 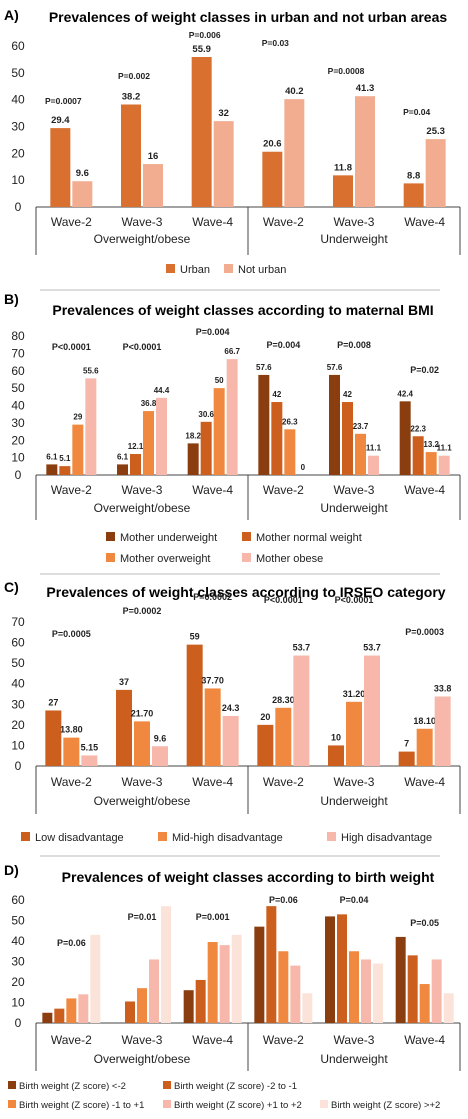 What do you see at coordinates (18, 725) in the screenshot?
I see `y-tick-label: 20` at bounding box center [18, 725].